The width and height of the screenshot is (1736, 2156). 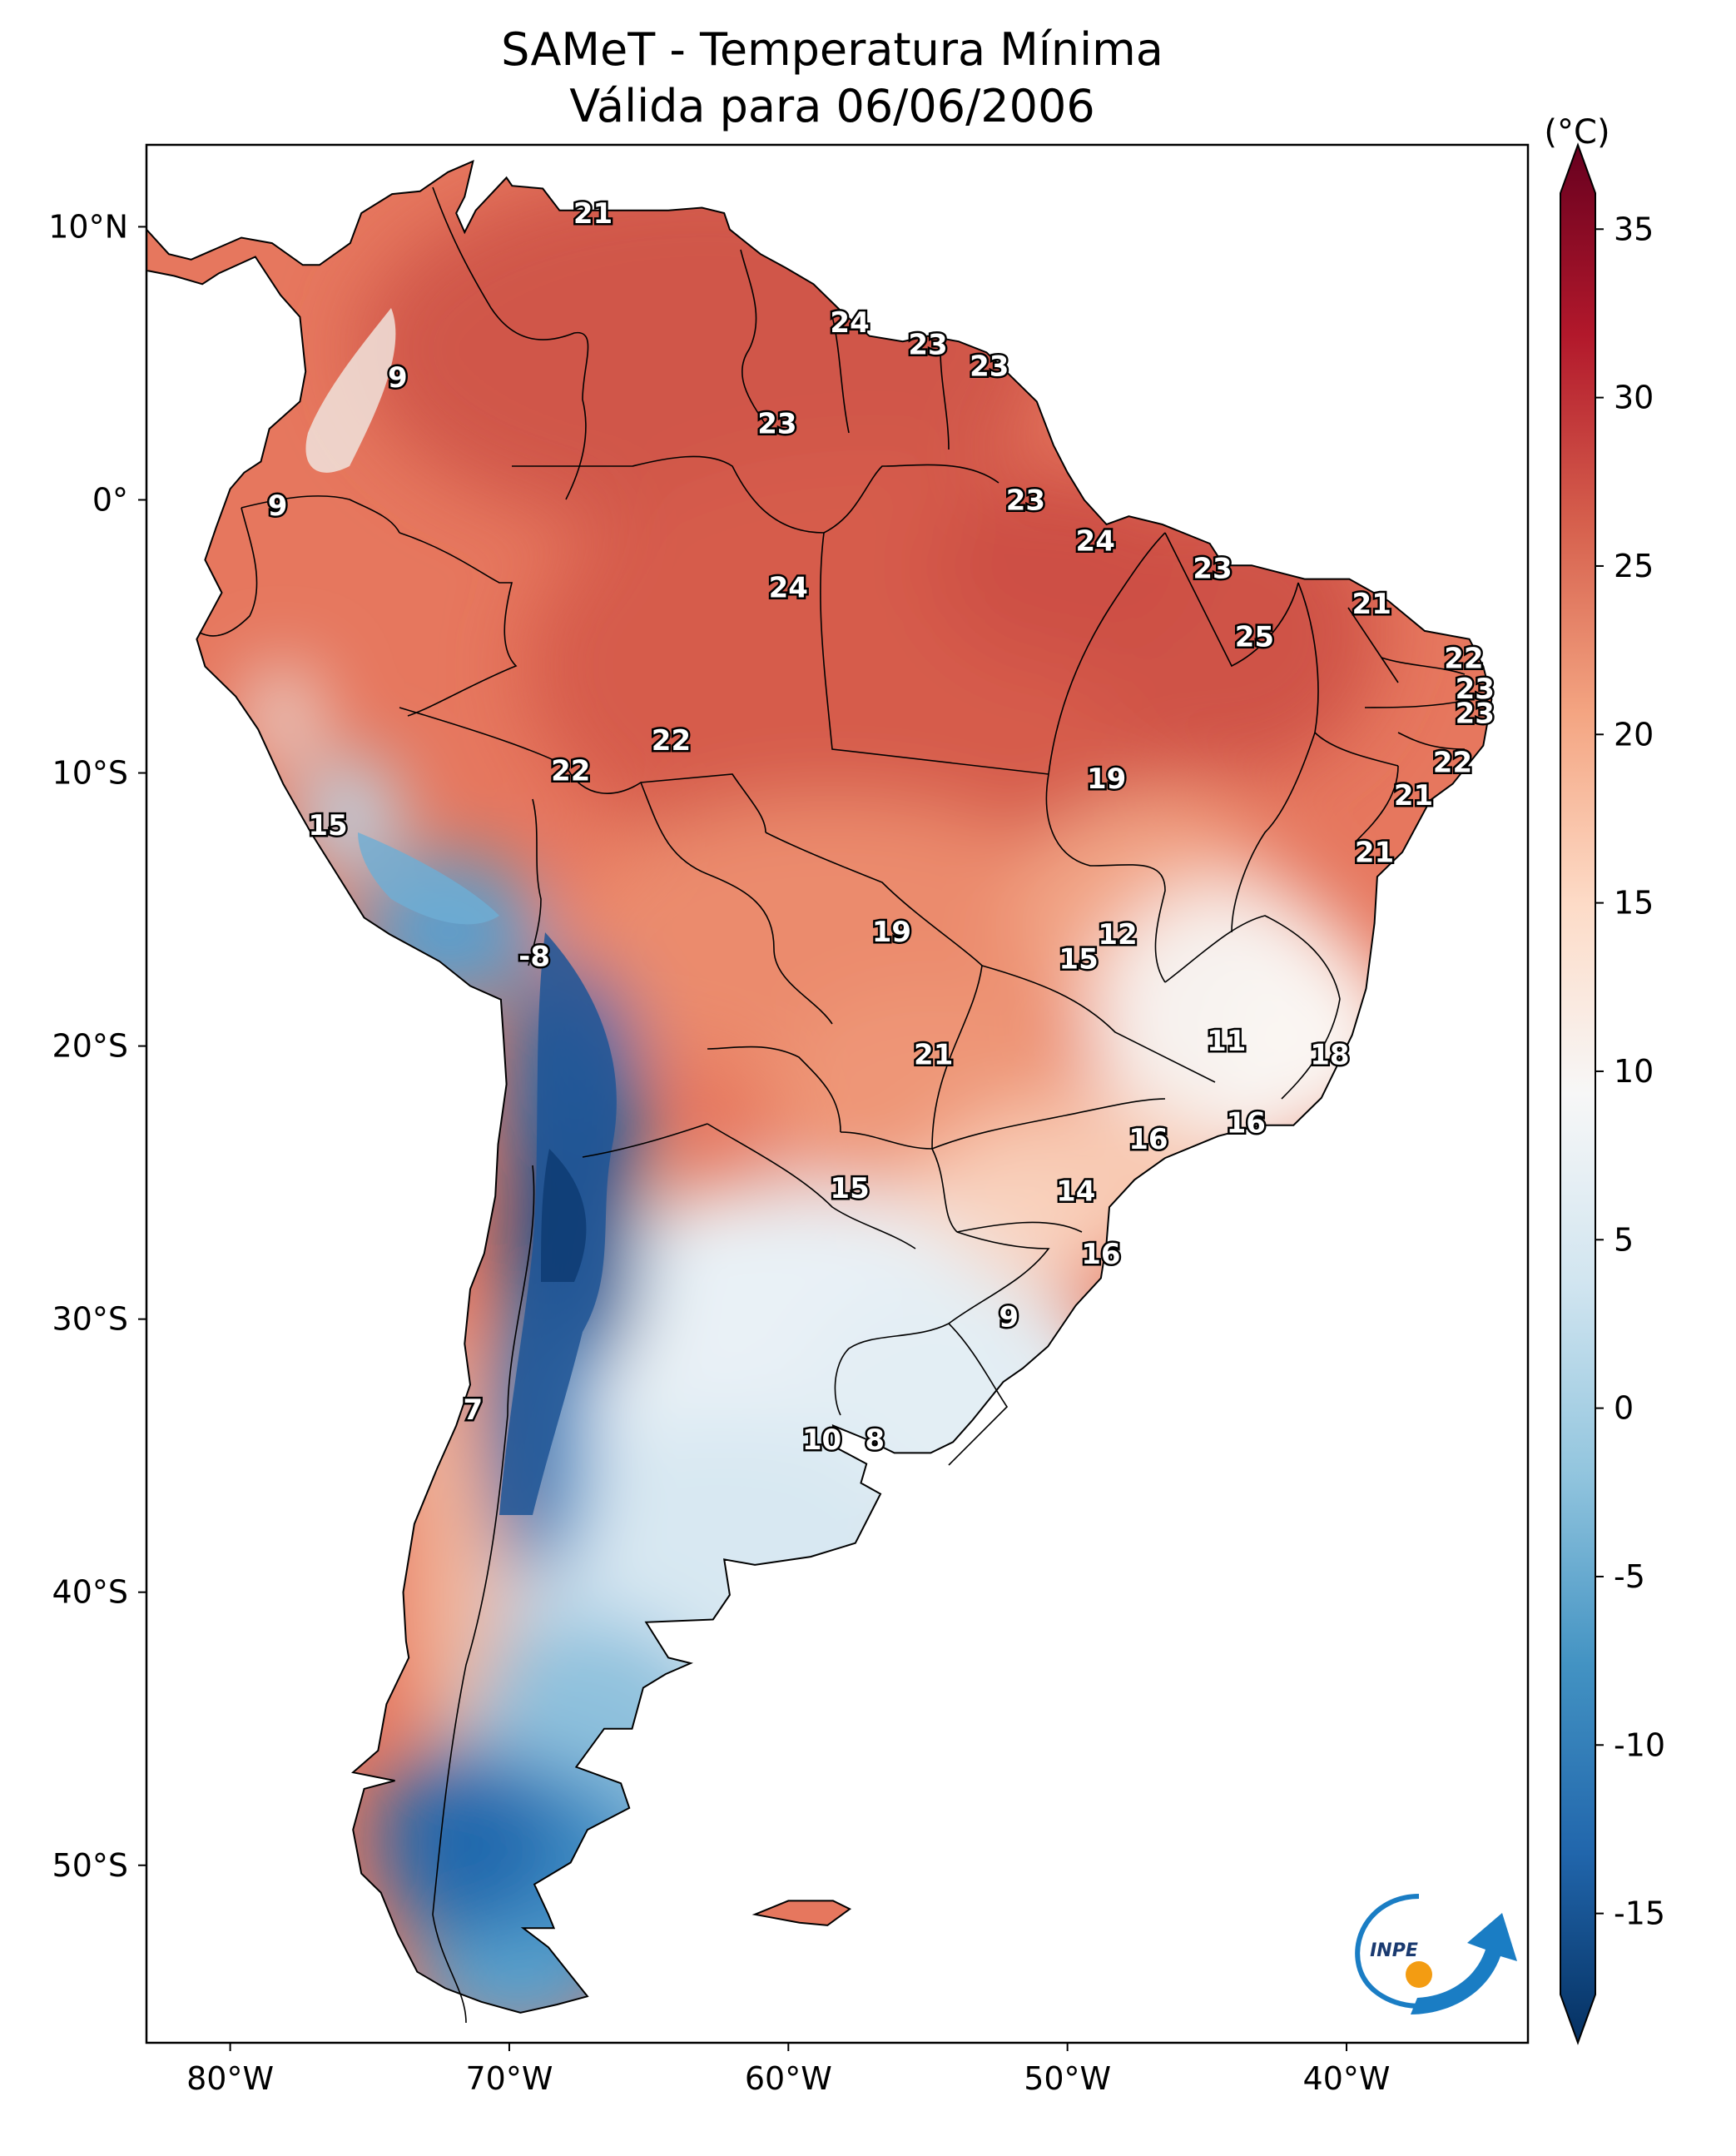 I want to click on lat-tick-label: 20°S, so click(x=90, y=1047).